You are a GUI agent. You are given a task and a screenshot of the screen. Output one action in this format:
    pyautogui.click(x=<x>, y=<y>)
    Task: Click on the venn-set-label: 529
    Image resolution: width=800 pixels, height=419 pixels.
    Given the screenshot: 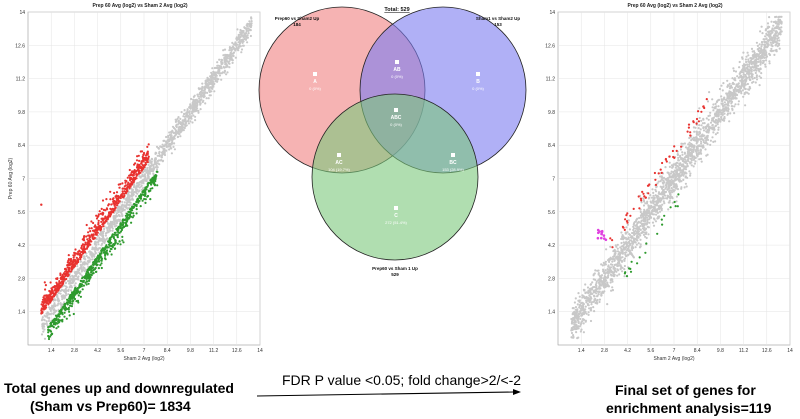 What is the action you would take?
    pyautogui.click(x=395, y=274)
    